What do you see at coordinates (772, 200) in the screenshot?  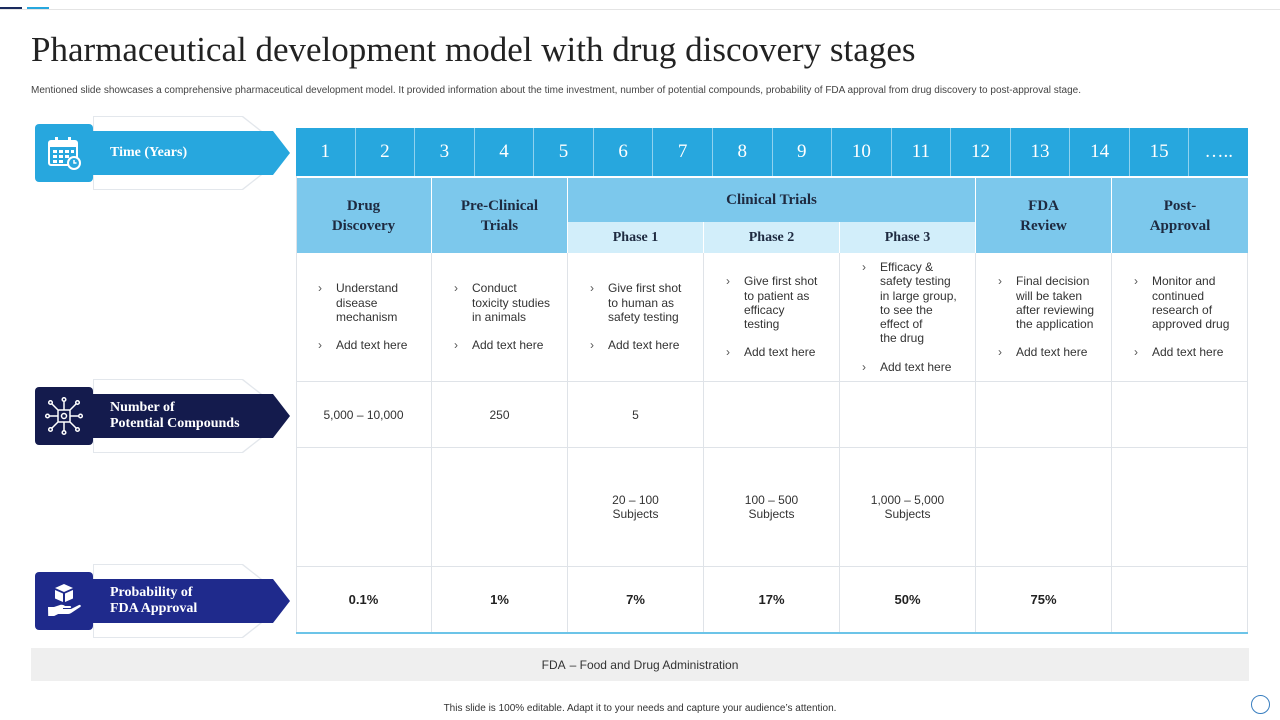 I see `stage-header-clinical: Clinical Trials` at bounding box center [772, 200].